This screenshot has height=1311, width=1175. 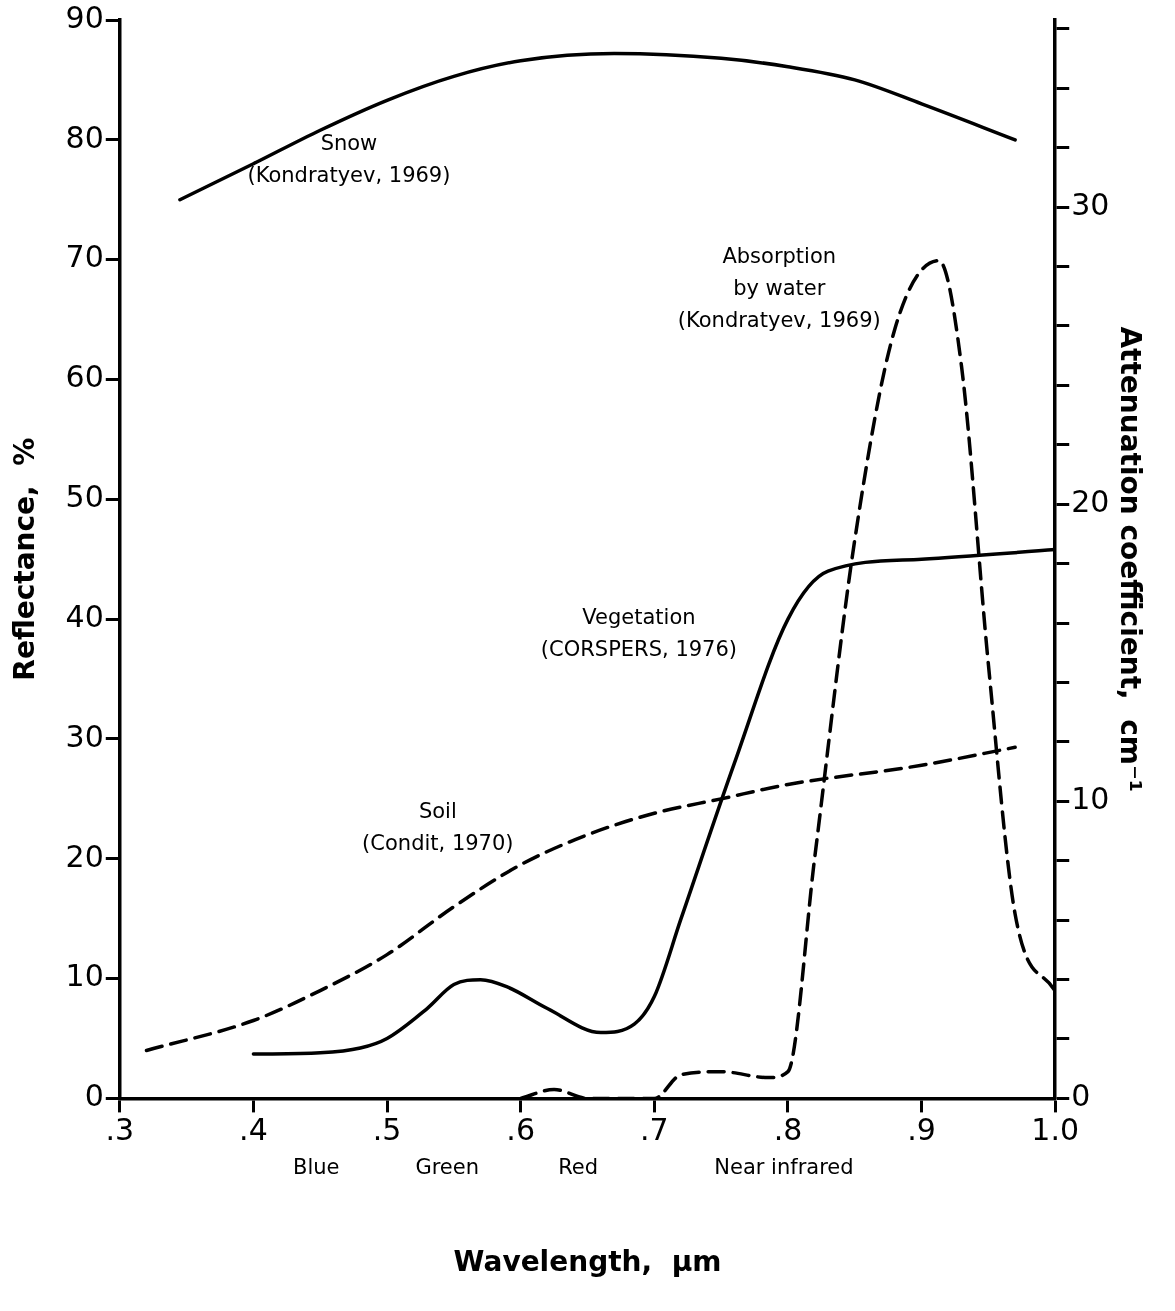 What do you see at coordinates (84, 497) in the screenshot?
I see `y-tick-label: 50` at bounding box center [84, 497].